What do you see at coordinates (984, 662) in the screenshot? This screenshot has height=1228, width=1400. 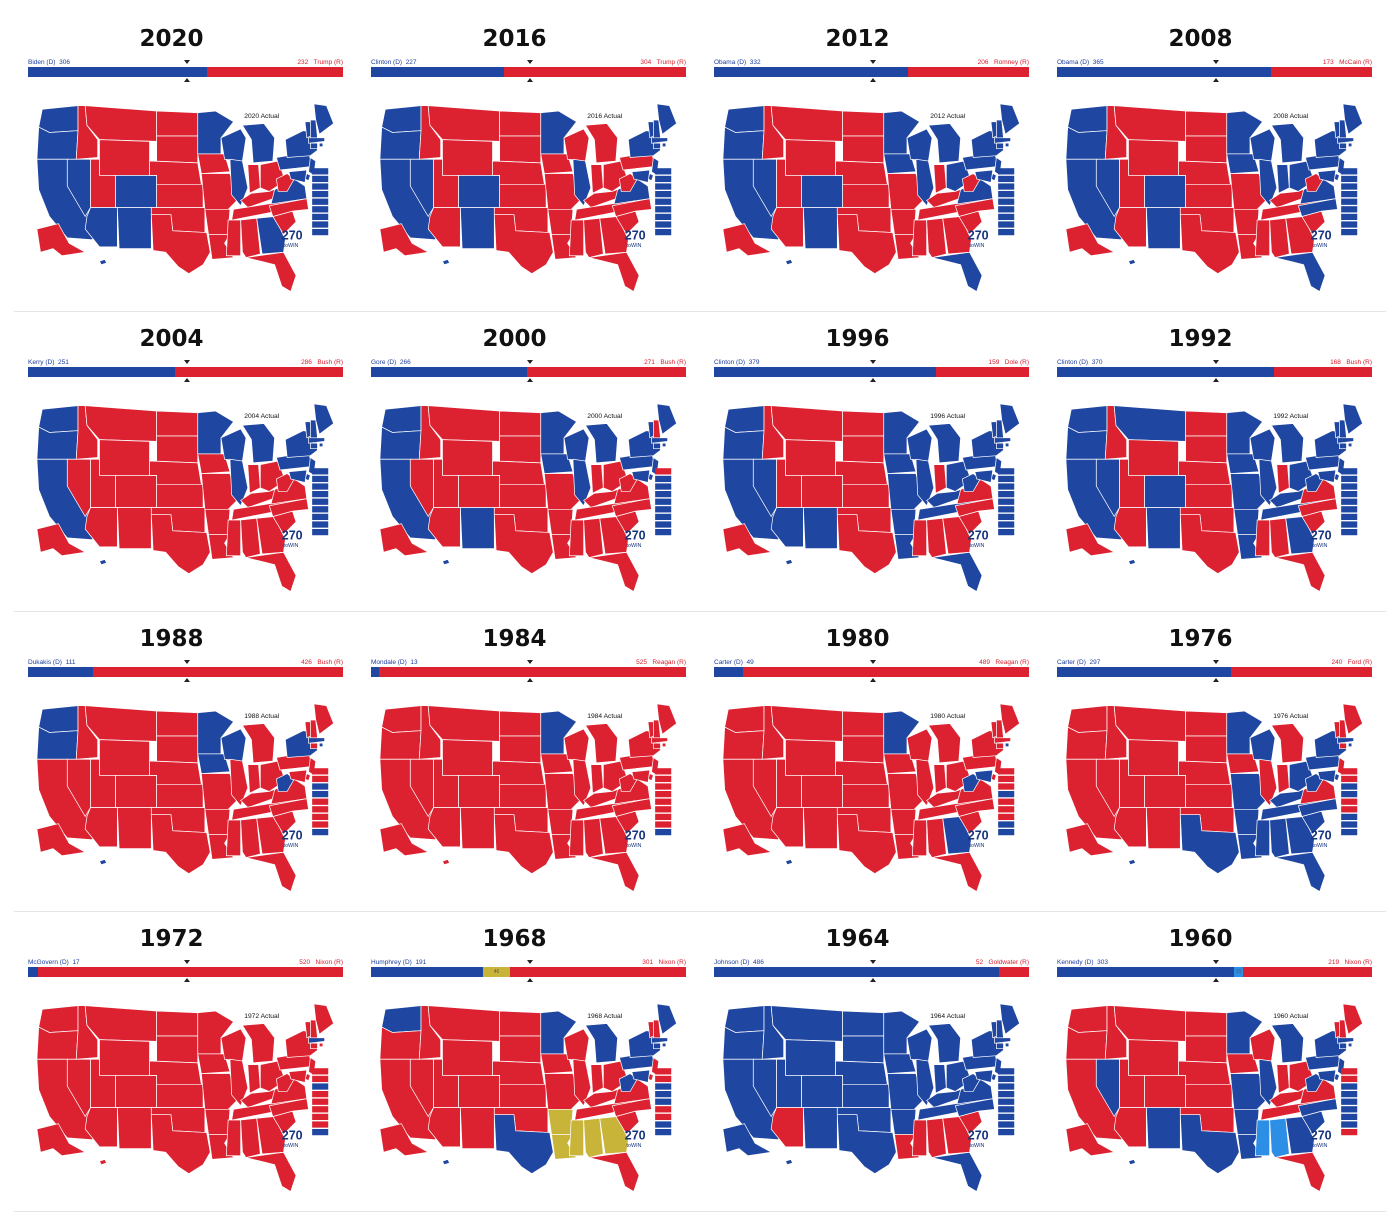 I see `rep-ev: 489` at bounding box center [984, 662].